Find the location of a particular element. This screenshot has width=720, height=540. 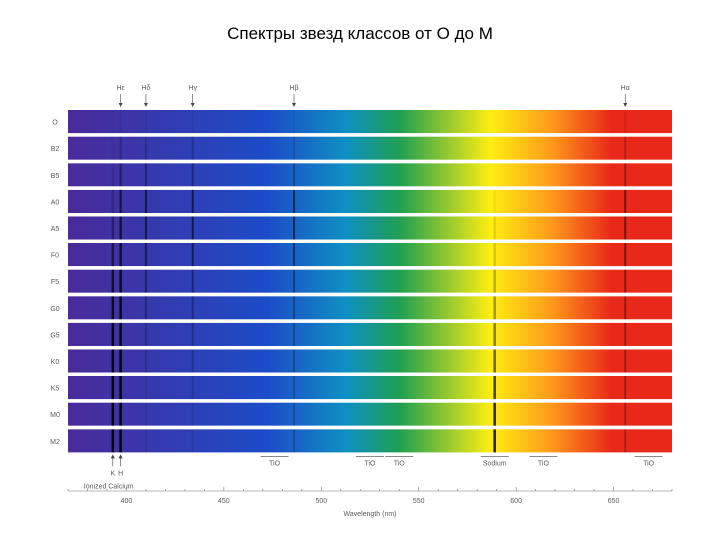

top-marker-label: Hδ is located at coordinates (145, 88).